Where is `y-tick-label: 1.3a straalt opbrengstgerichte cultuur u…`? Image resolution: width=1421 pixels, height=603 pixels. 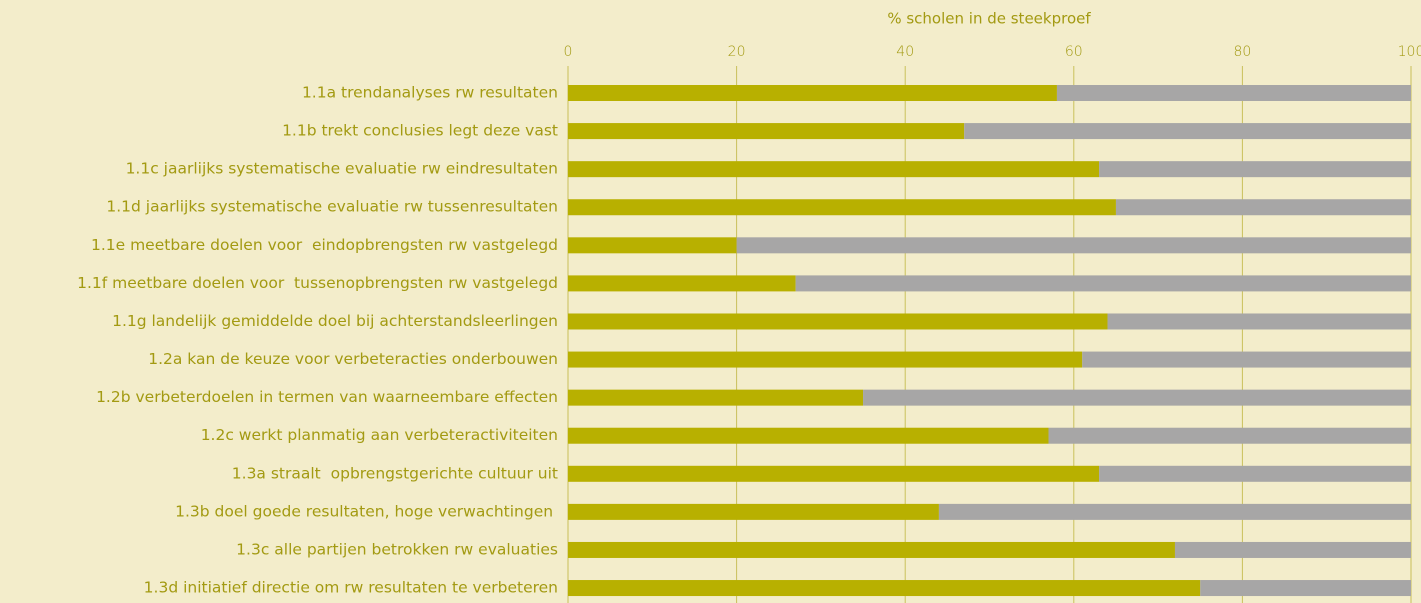
y-tick-label: 1.3a straalt opbrengstgerichte cultuur u… is located at coordinates (395, 473).